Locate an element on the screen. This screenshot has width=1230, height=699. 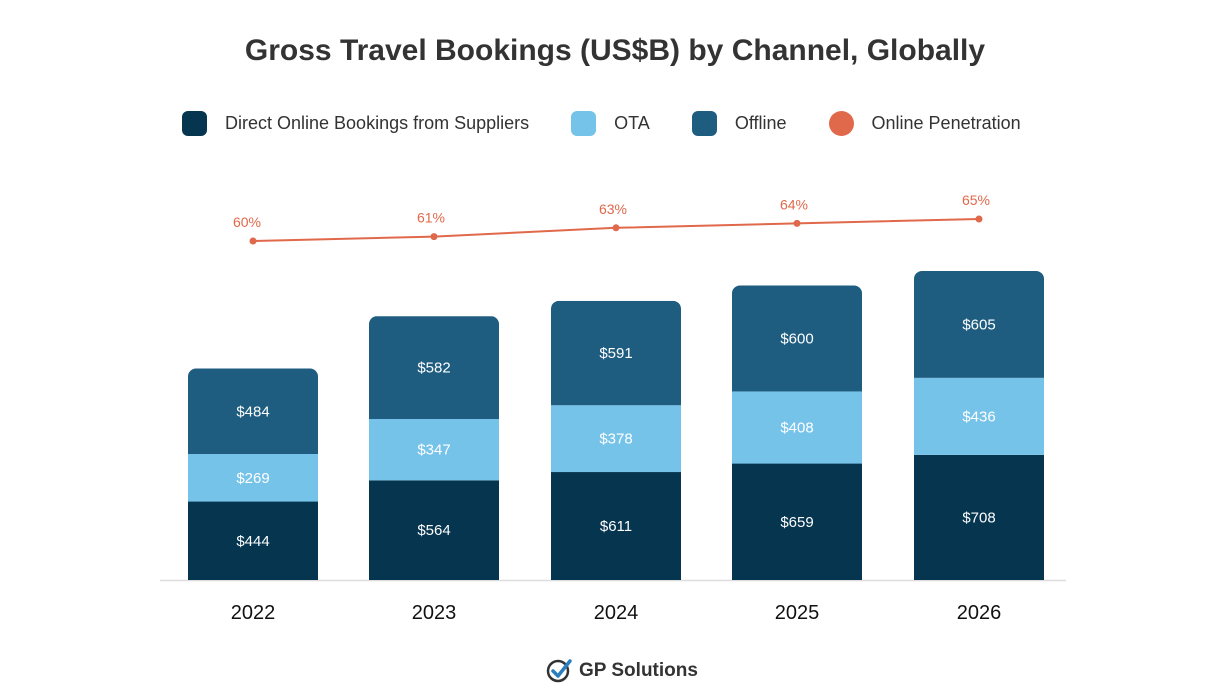
bar-label: $378 is located at coordinates (615, 439).